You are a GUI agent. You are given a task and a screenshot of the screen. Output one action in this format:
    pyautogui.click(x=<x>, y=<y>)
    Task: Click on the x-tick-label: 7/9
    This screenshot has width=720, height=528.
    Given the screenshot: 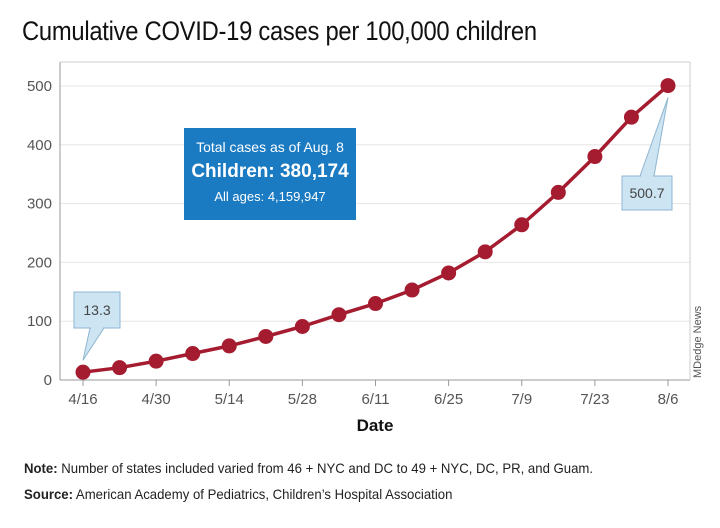 What is the action you would take?
    pyautogui.click(x=521, y=399)
    